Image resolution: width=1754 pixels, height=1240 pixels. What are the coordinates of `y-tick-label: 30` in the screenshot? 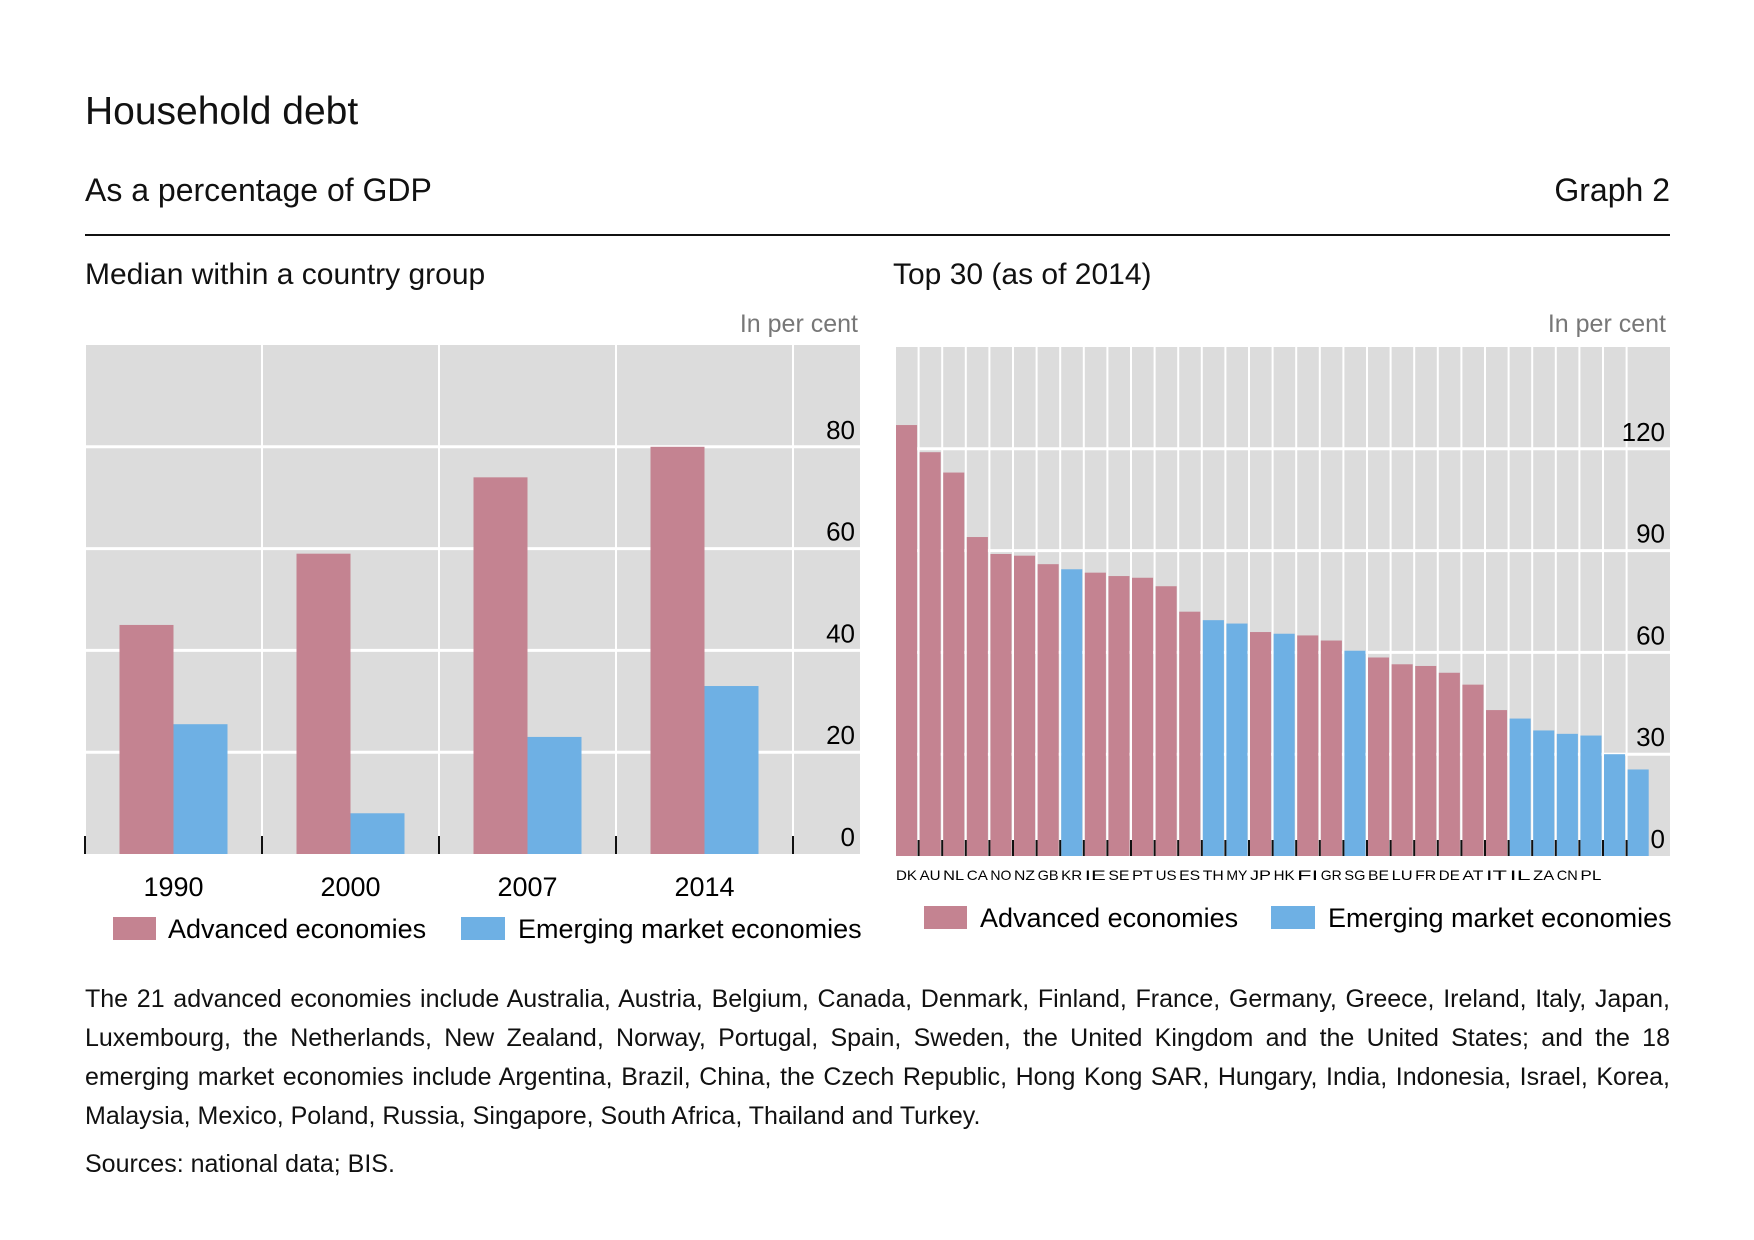 It's located at (1650, 737).